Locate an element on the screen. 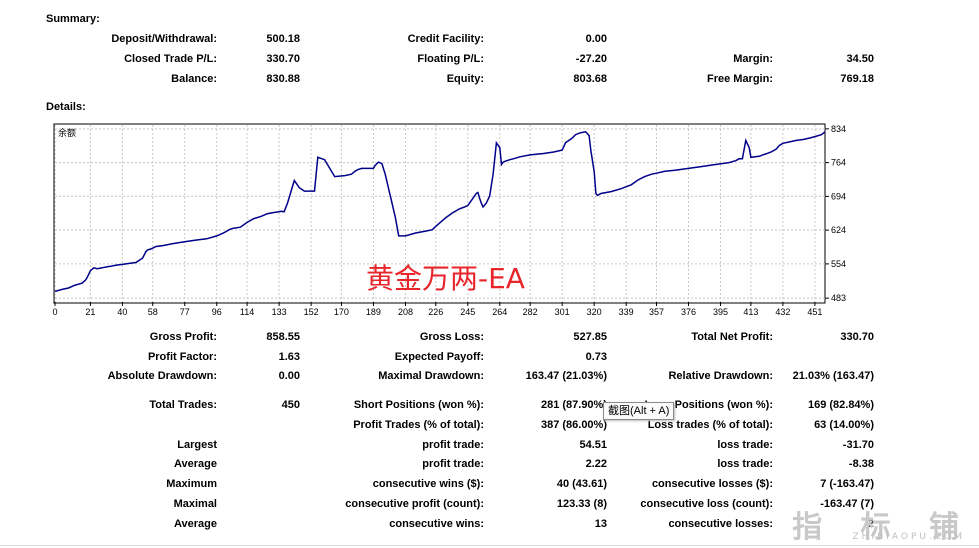  x-tick-label: 152 is located at coordinates (311, 312).